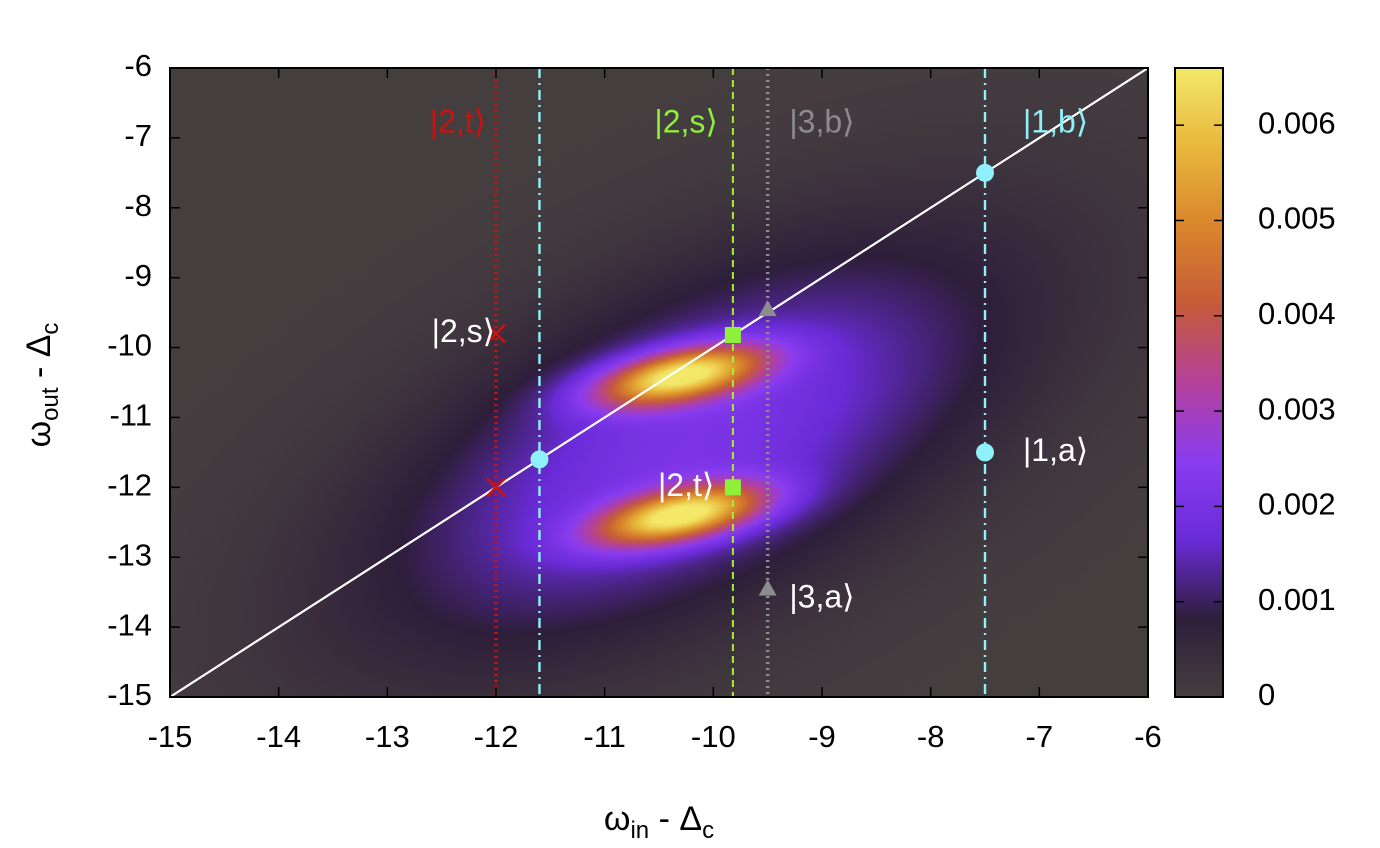 This screenshot has width=1380, height=848. Describe the element at coordinates (129, 345) in the screenshot. I see `y-tick-label: -10` at that location.